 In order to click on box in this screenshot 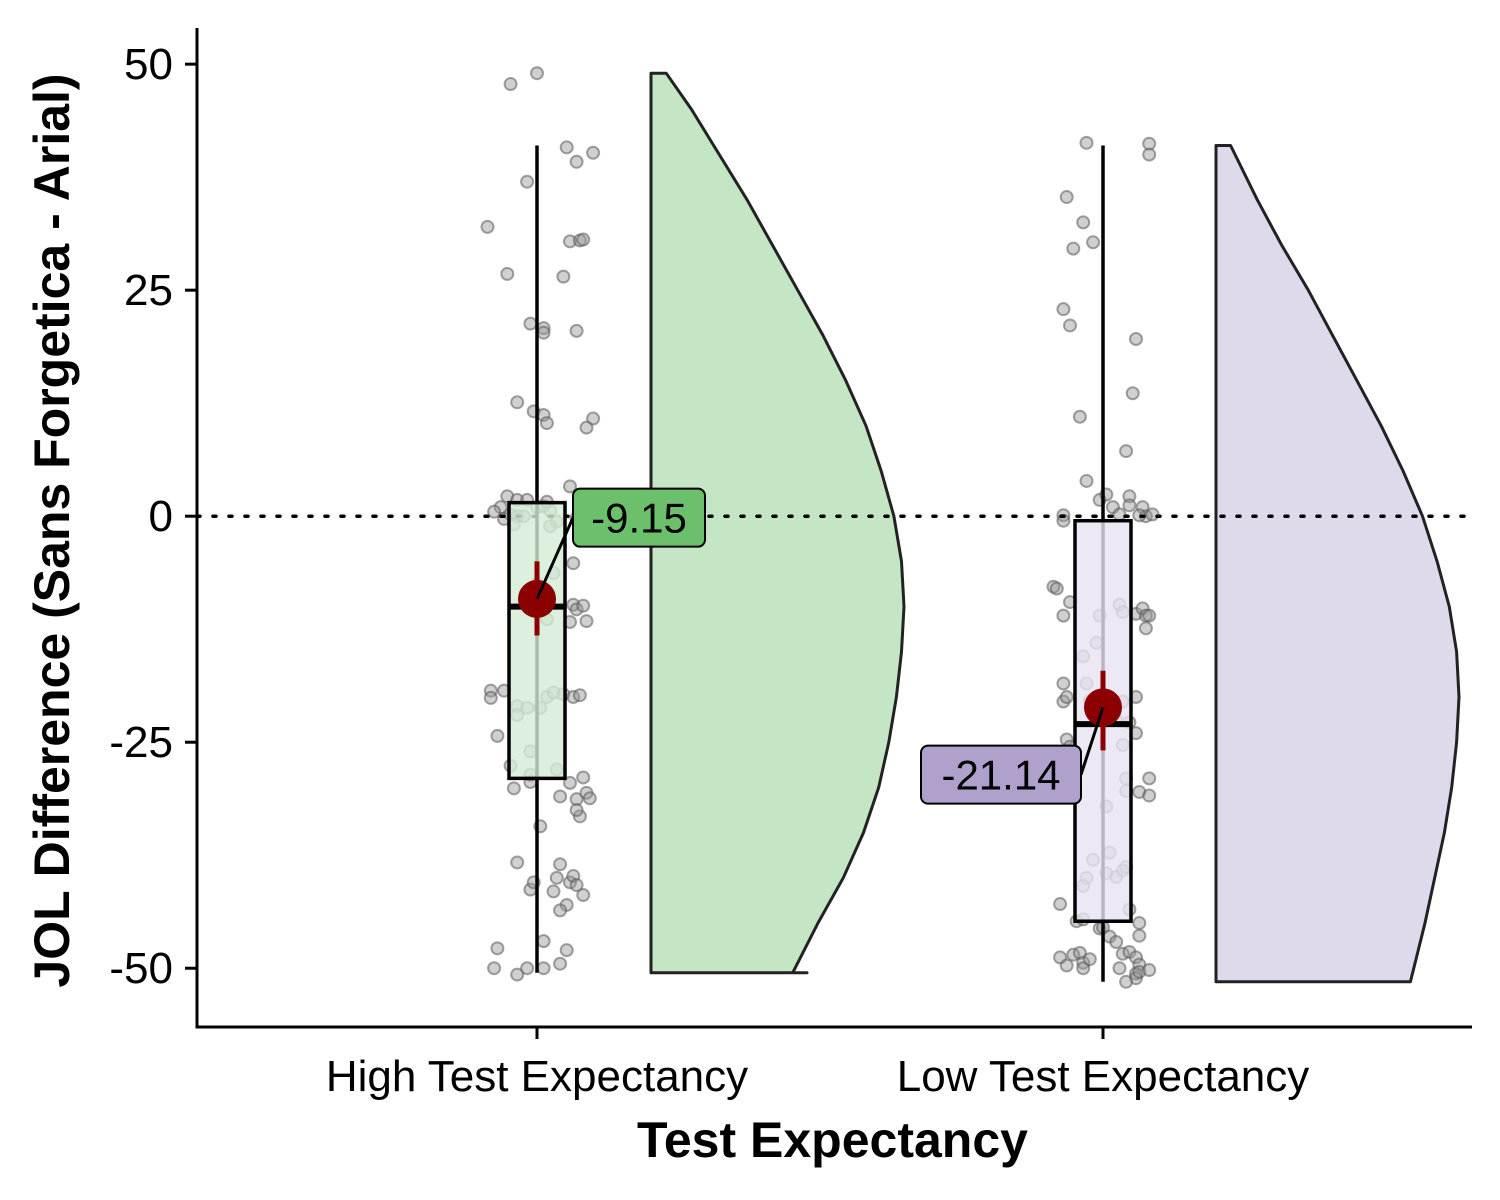, I will do `click(537, 640)`.